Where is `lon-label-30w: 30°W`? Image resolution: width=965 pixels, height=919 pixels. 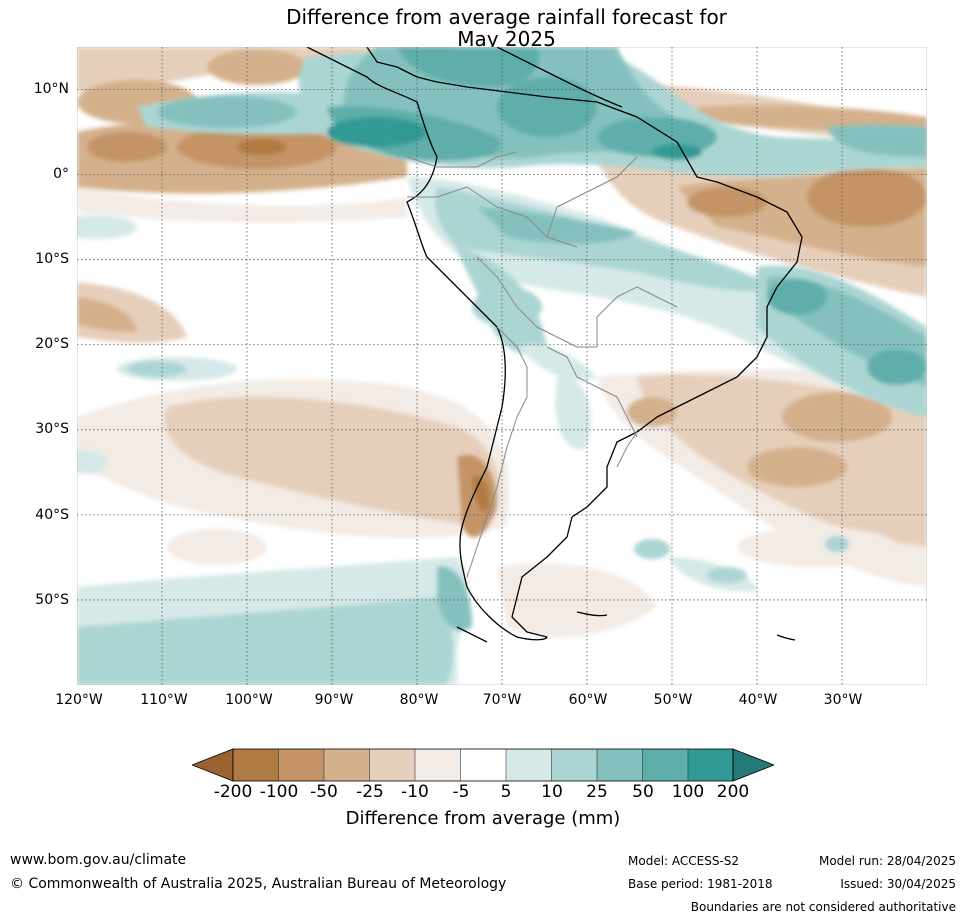 lon-label-30w: 30°W is located at coordinates (843, 700).